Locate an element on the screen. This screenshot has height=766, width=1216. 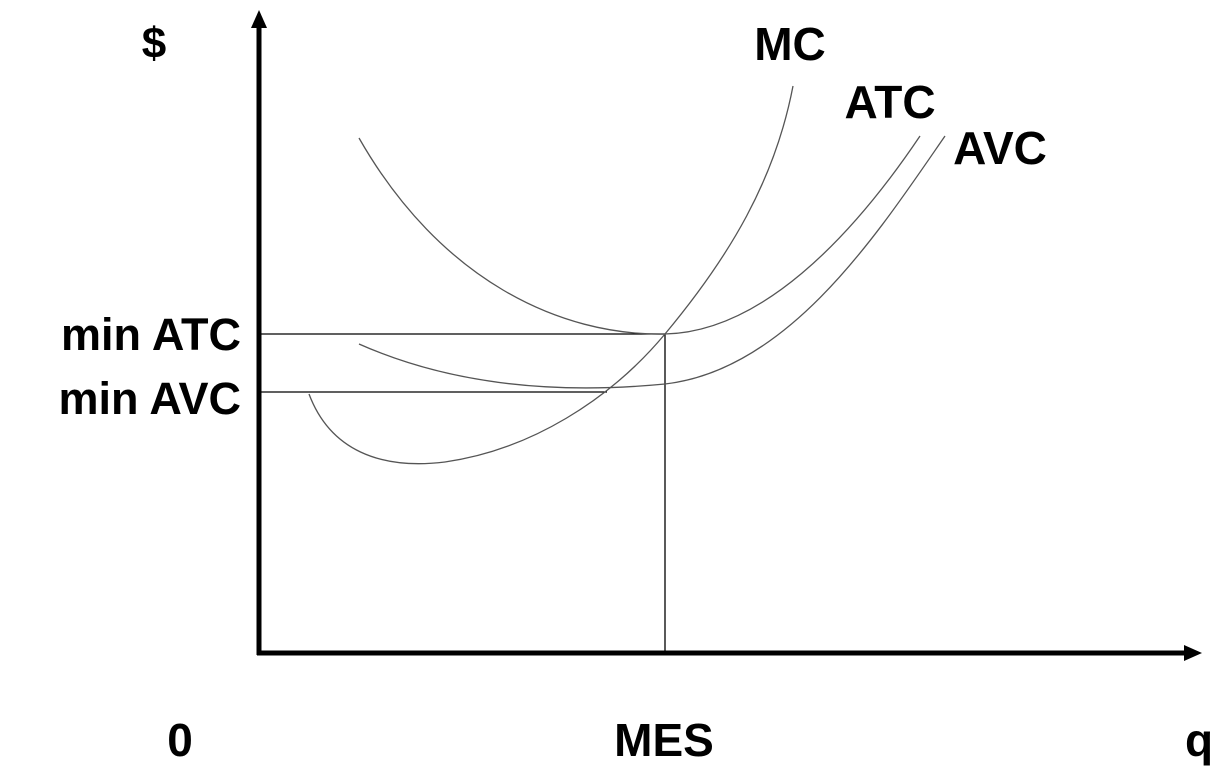
x-axis-label: q is located at coordinates (1199, 740).